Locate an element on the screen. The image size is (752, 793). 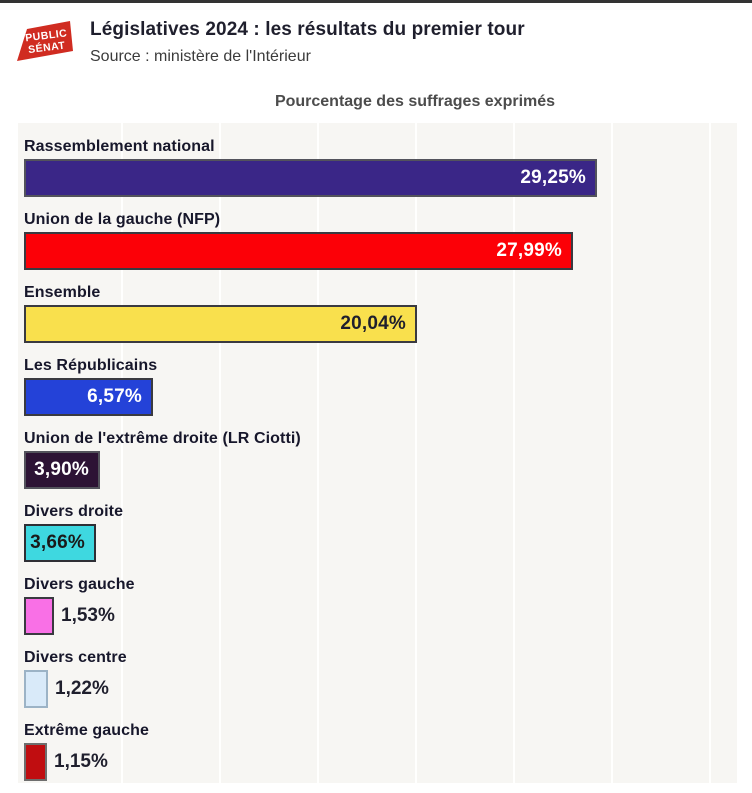
bar-category-label: Union de la gauche (NFP) is located at coordinates (122, 219).